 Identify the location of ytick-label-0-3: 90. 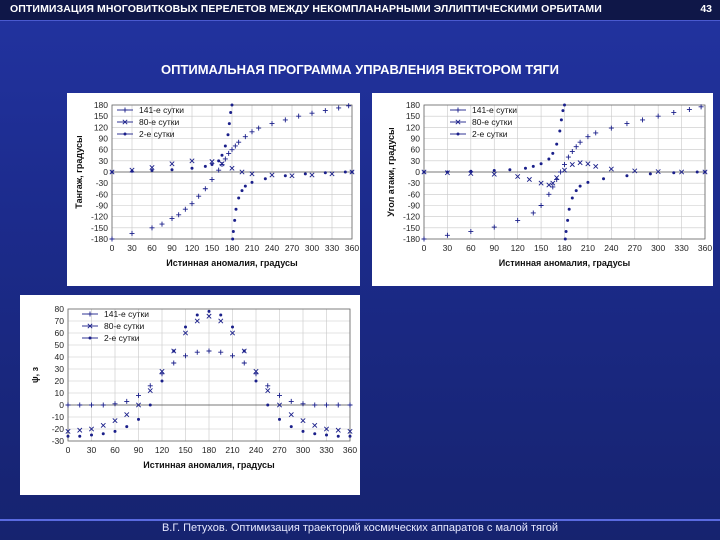
(104, 139).